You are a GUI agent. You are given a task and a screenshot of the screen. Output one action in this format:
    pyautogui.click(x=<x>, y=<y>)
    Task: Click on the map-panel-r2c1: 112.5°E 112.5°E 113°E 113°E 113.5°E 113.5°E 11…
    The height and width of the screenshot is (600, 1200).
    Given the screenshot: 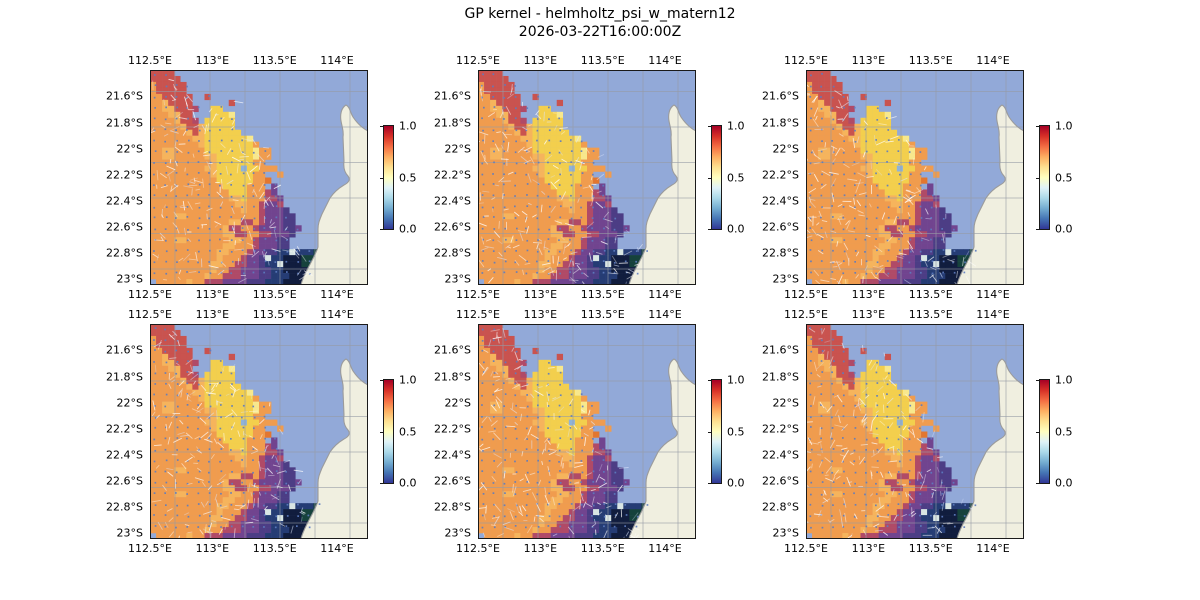 What is the action you would take?
    pyautogui.click(x=261, y=431)
    